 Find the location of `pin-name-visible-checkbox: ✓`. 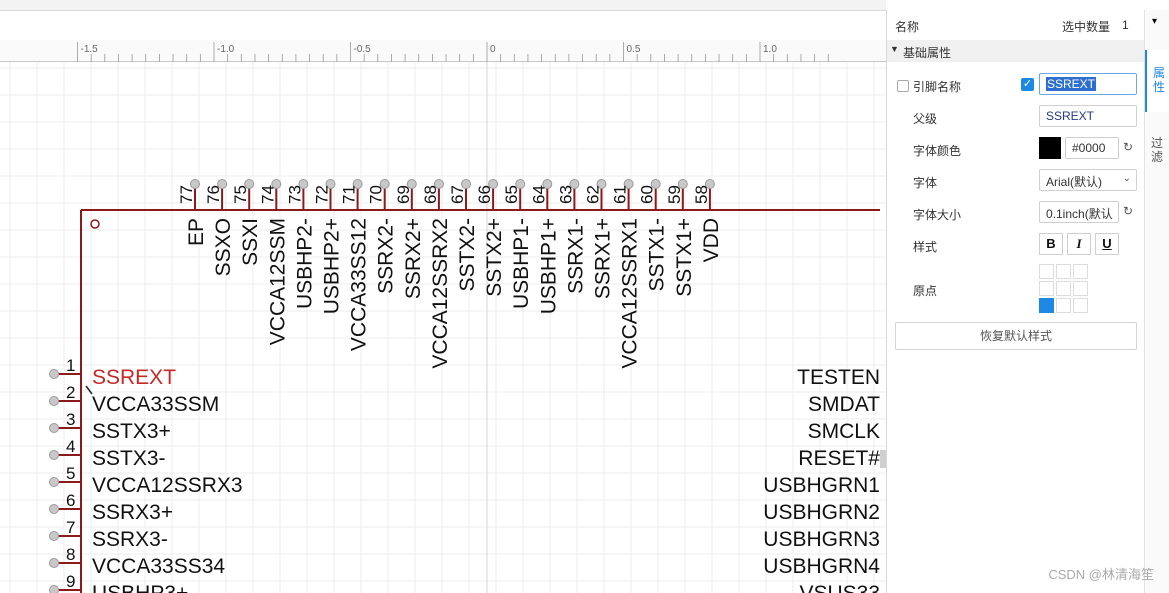

pin-name-visible-checkbox: ✓ is located at coordinates (1027, 84).